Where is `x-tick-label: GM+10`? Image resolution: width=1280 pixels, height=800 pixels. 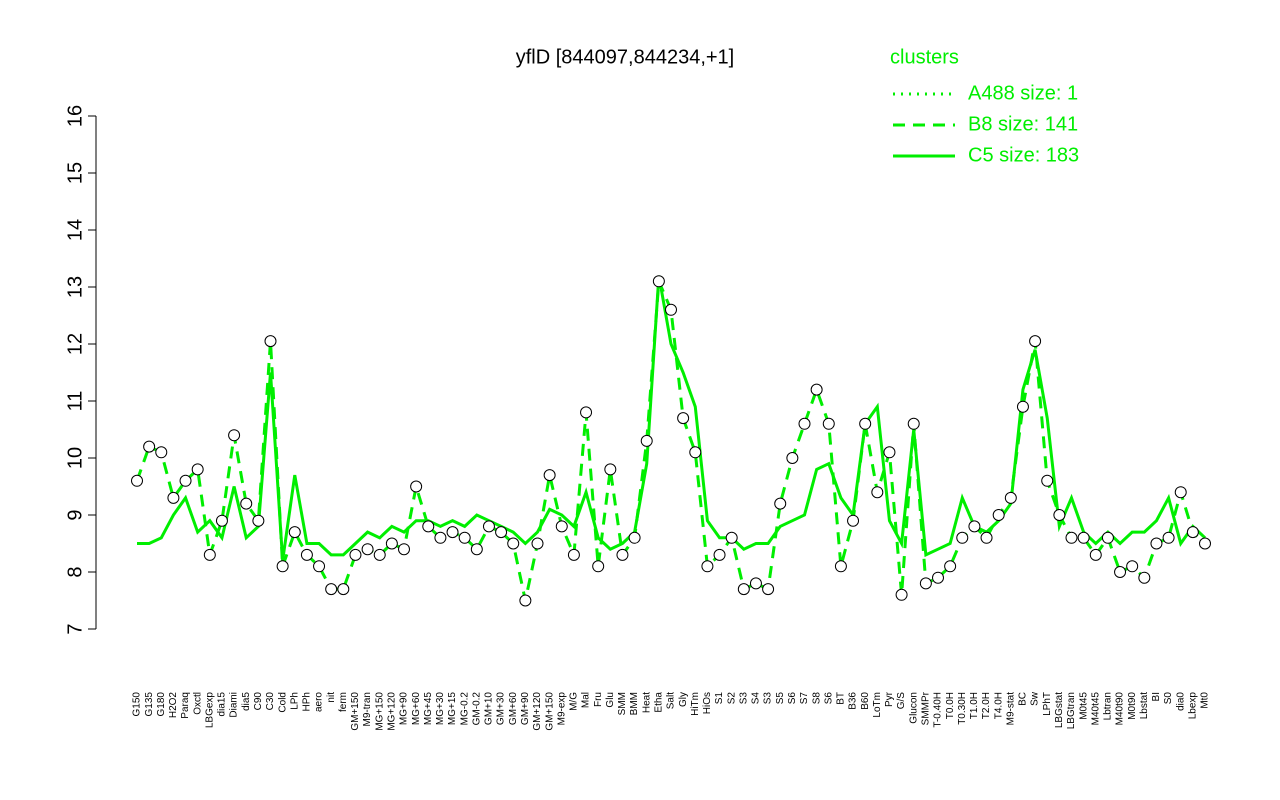
x-tick-label: GM+10 is located at coordinates (489, 709).